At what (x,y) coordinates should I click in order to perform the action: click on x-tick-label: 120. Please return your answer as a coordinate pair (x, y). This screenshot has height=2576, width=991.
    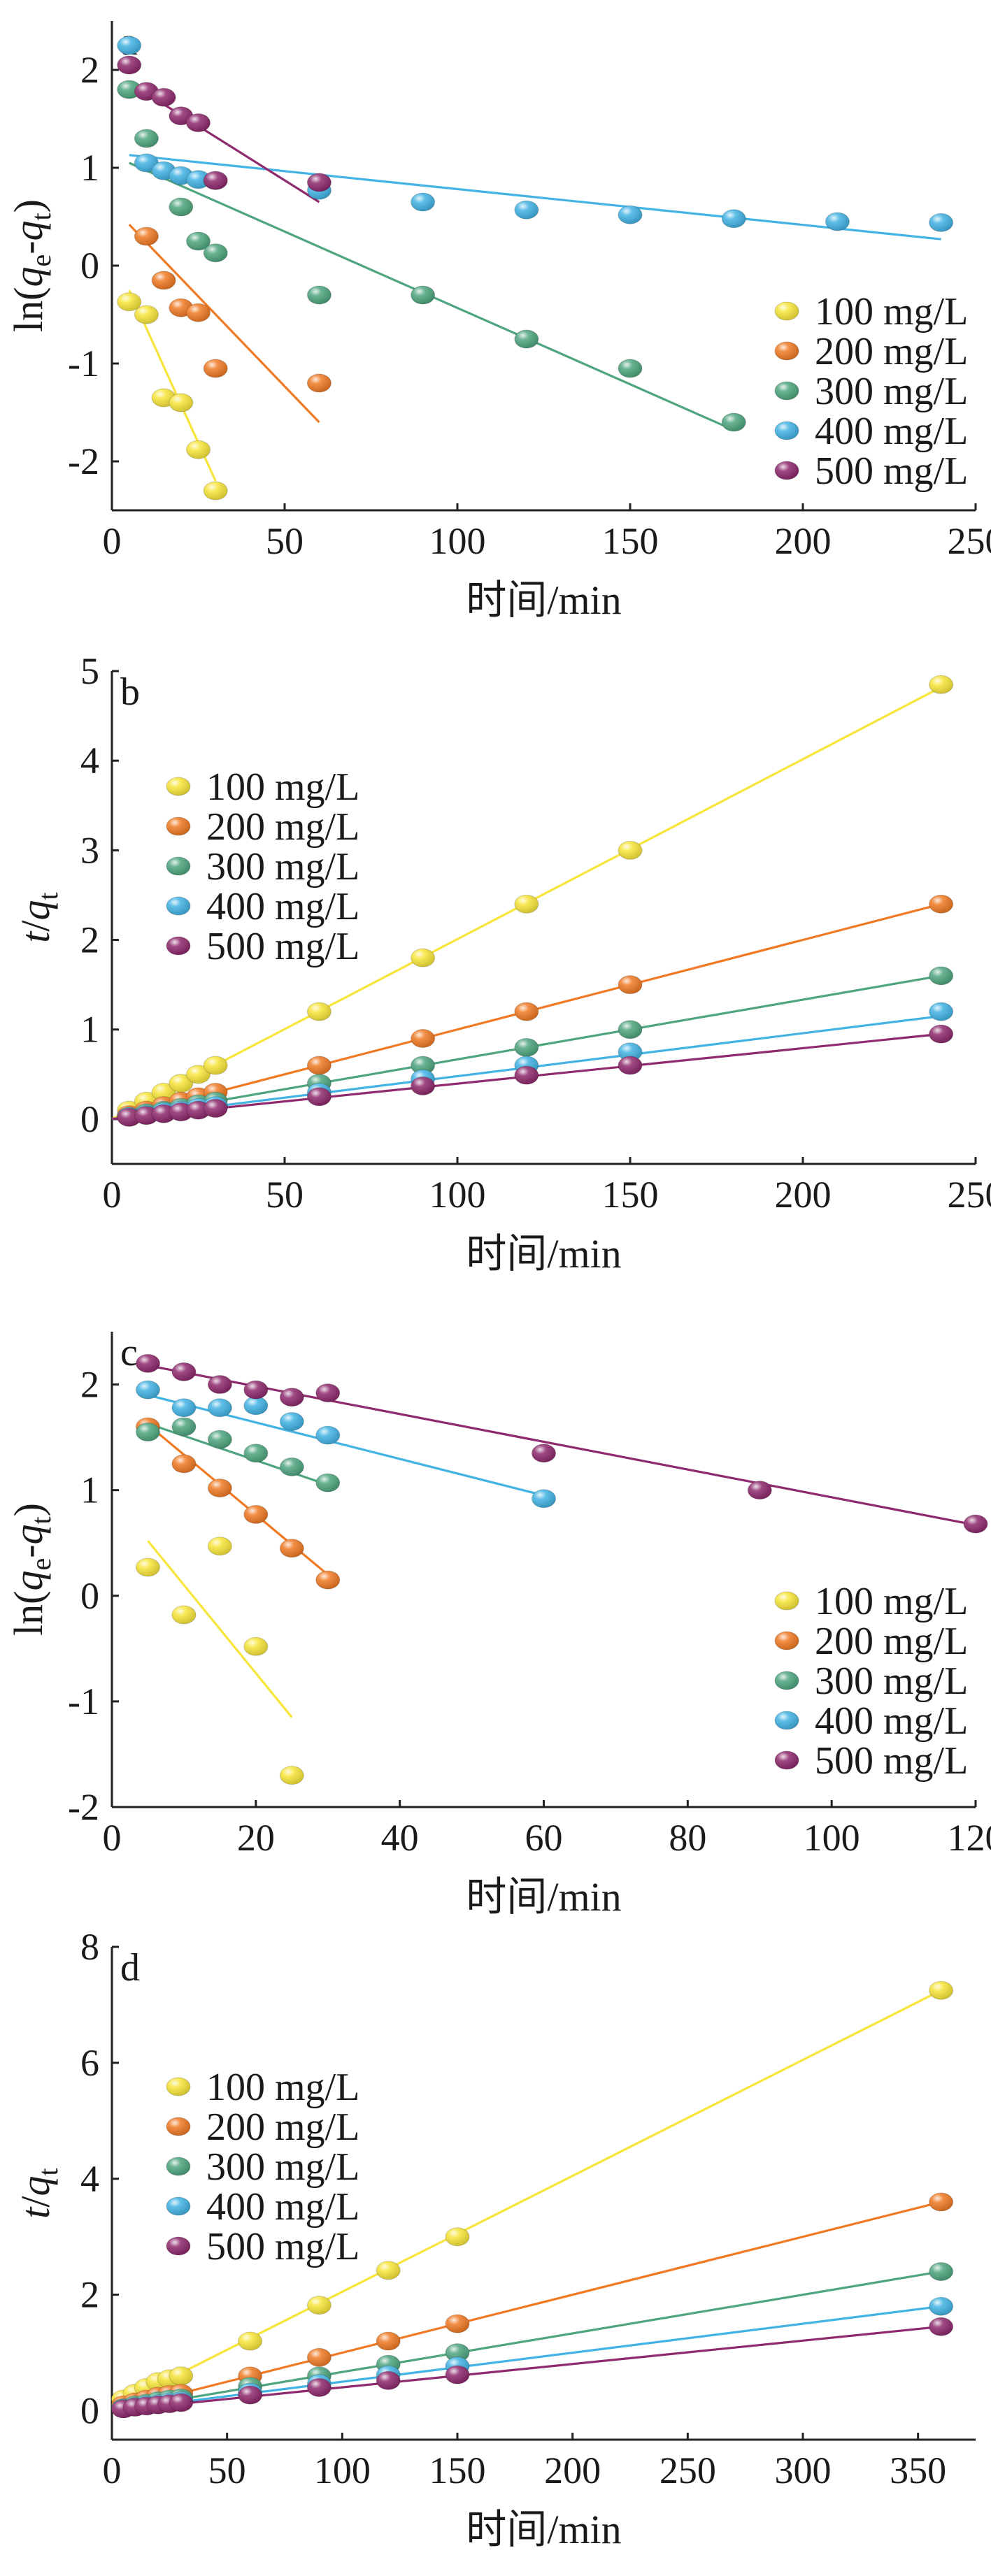
    Looking at the image, I should click on (970, 1838).